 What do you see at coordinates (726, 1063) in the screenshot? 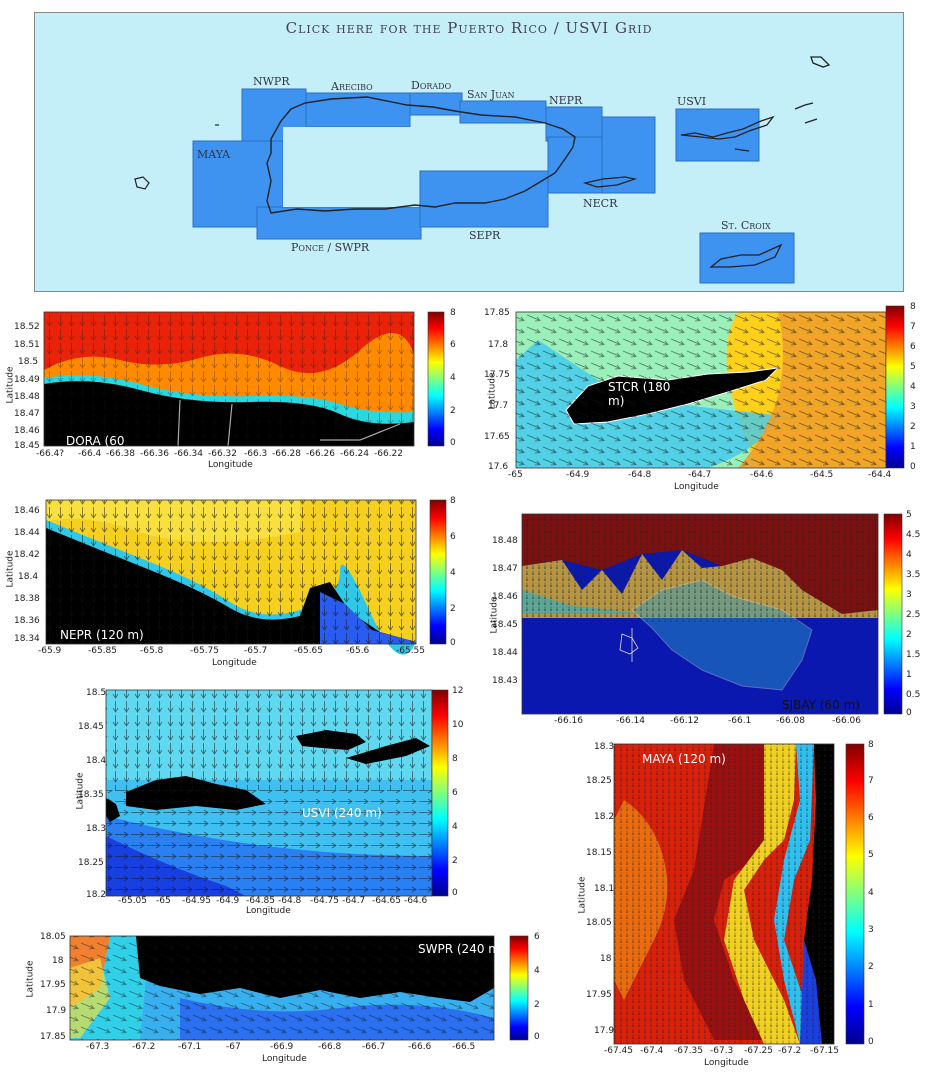
I see `maya-xlabel: Longitude` at bounding box center [726, 1063].